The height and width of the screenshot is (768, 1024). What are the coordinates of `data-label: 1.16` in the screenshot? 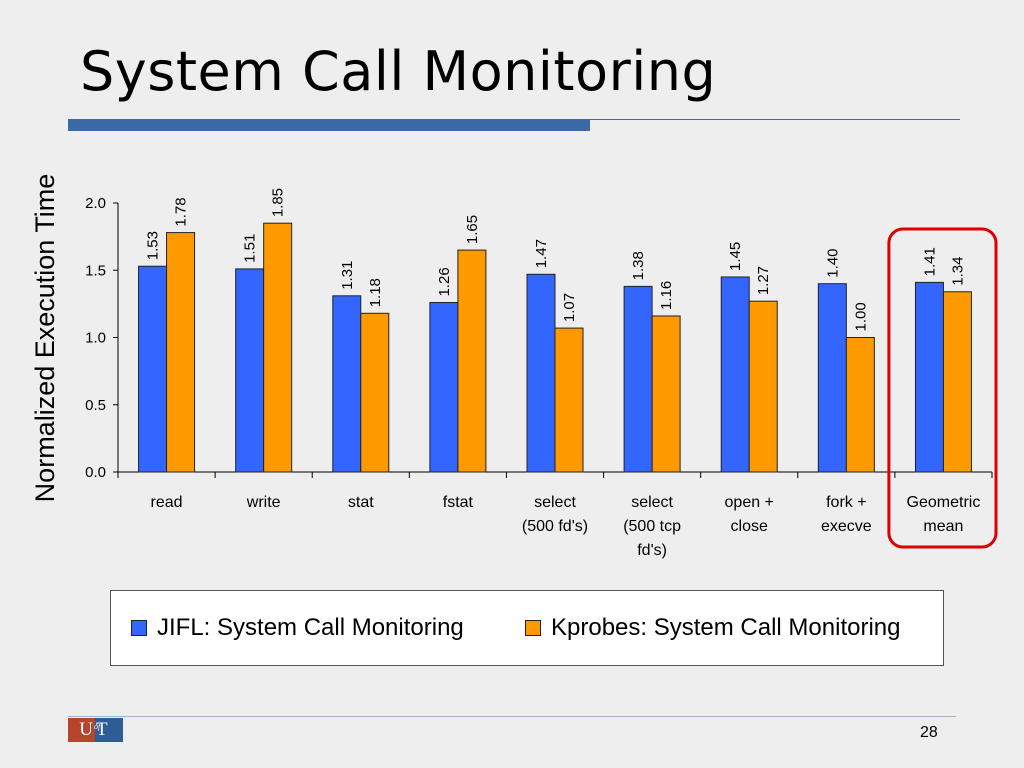 It's located at (666, 295).